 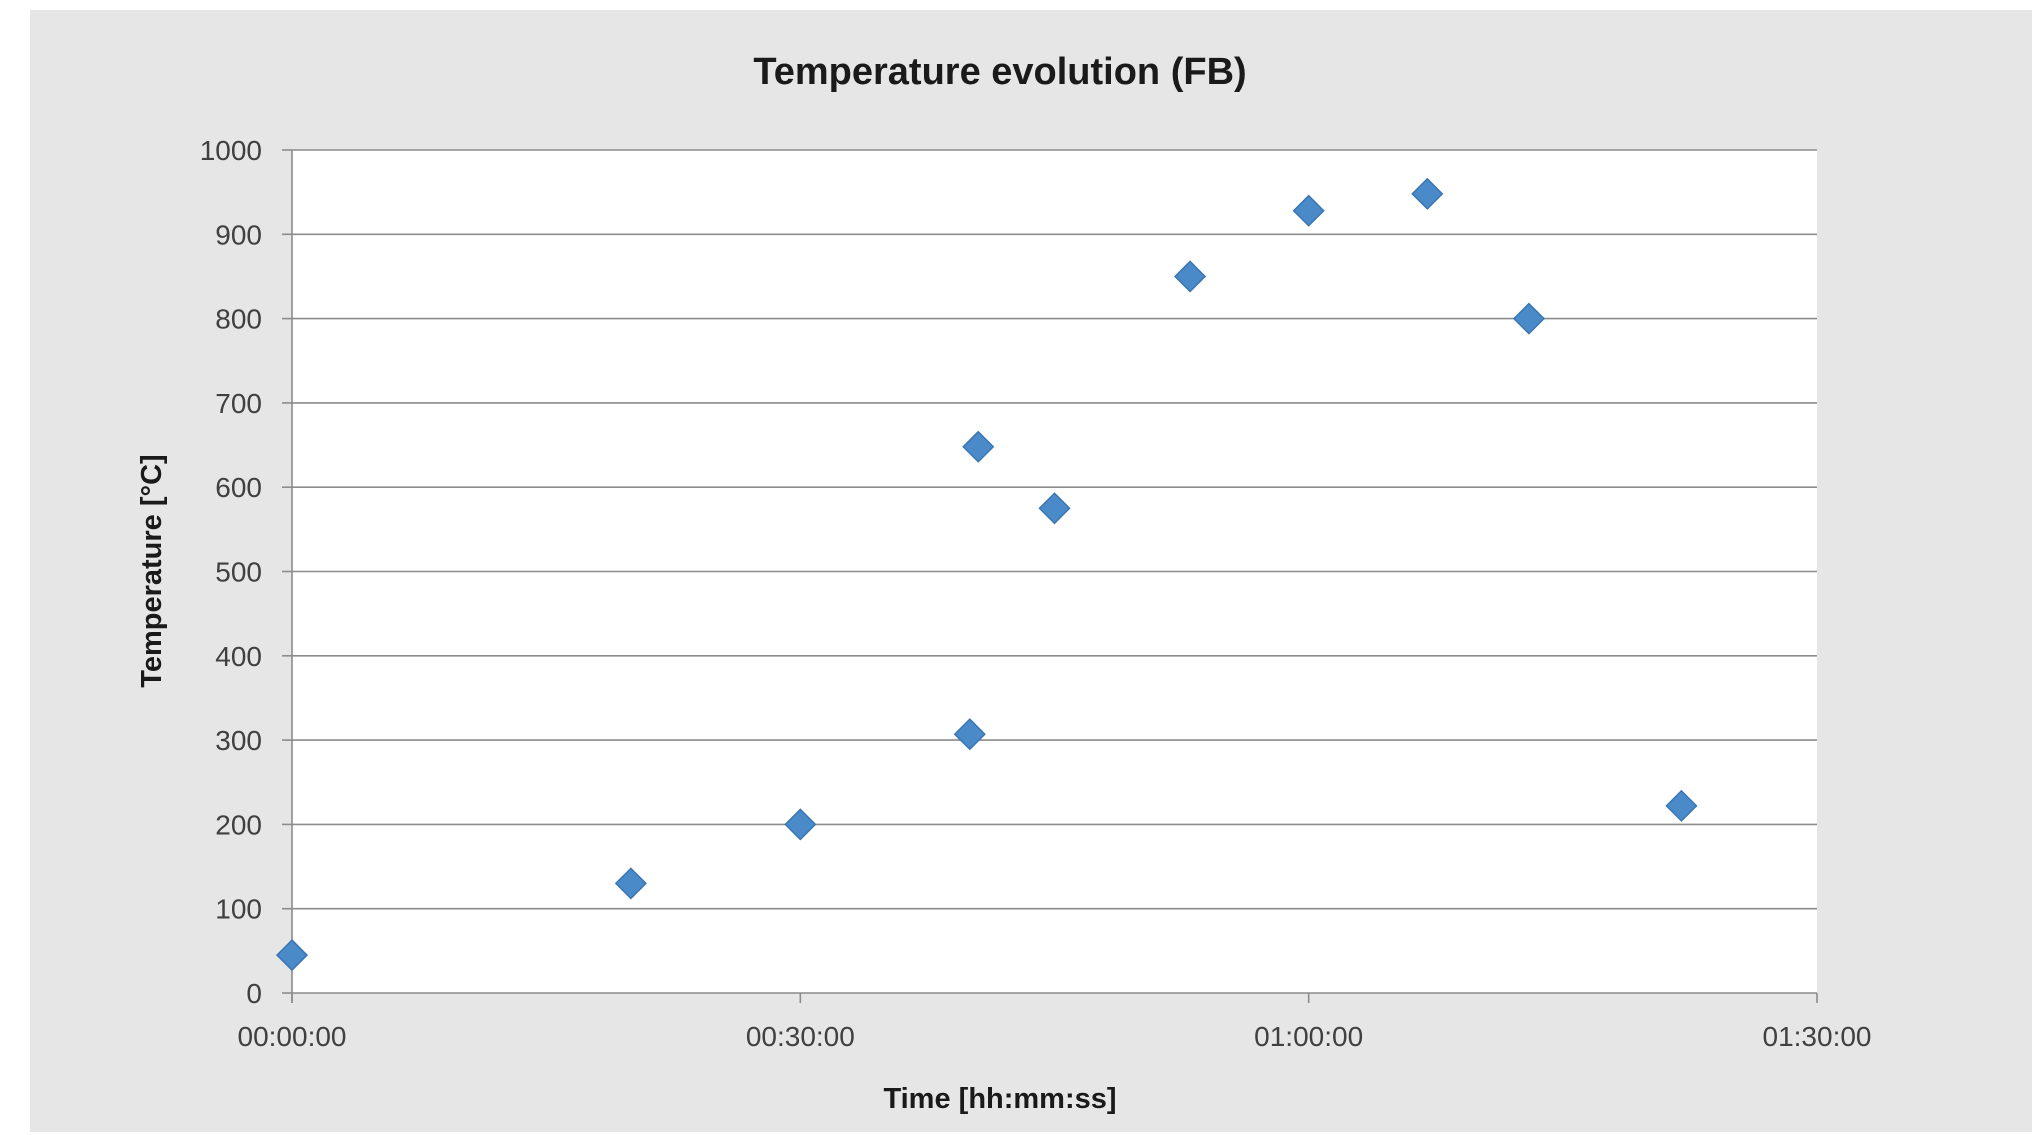 I want to click on x-tick-label: 00:00:00, so click(x=292, y=1036).